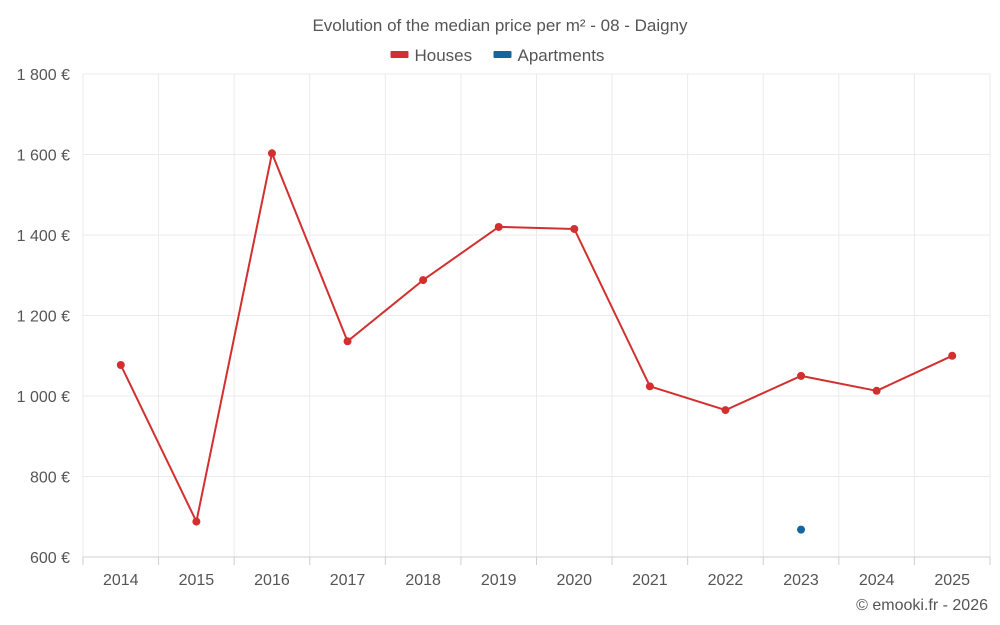 The height and width of the screenshot is (625, 1000). I want to click on data-point-houses-2021, so click(649, 386).